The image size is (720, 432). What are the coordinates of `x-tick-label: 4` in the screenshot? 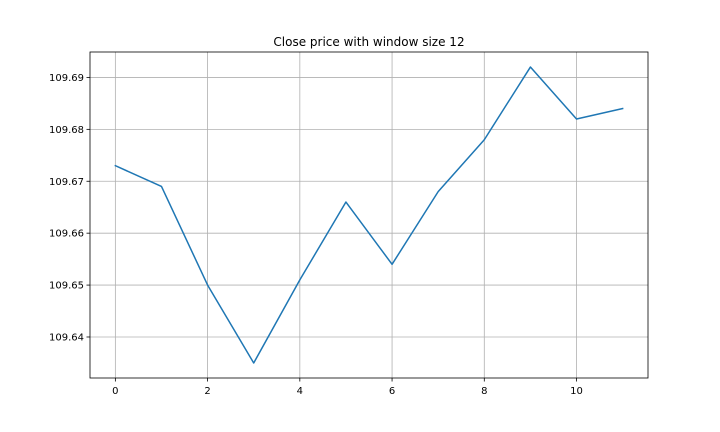 It's located at (300, 391).